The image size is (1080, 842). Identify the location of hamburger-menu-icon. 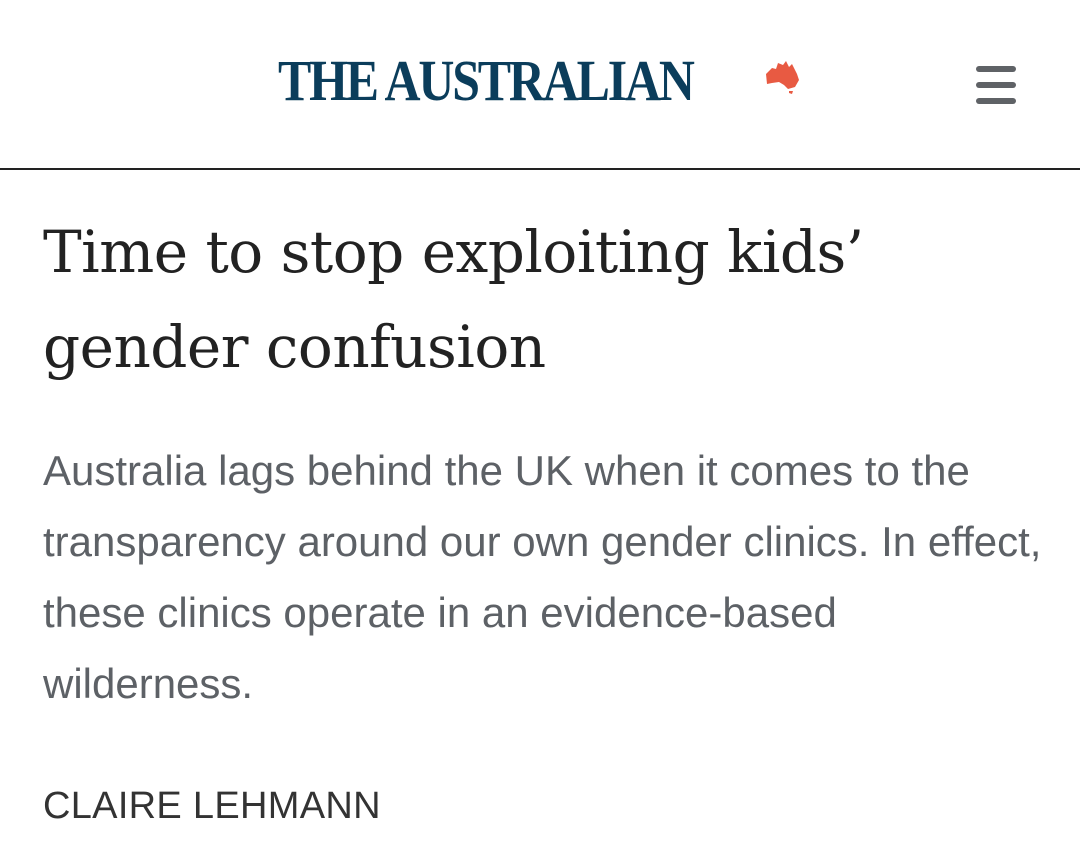
(996, 85).